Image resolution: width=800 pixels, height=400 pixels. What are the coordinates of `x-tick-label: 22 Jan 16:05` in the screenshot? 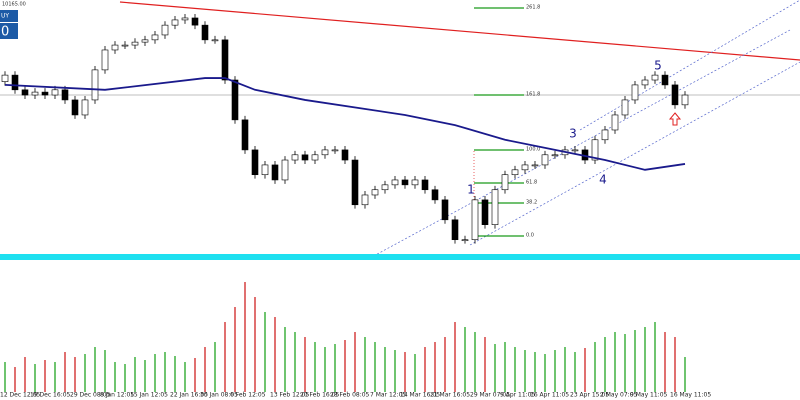 It's located at (189, 395).